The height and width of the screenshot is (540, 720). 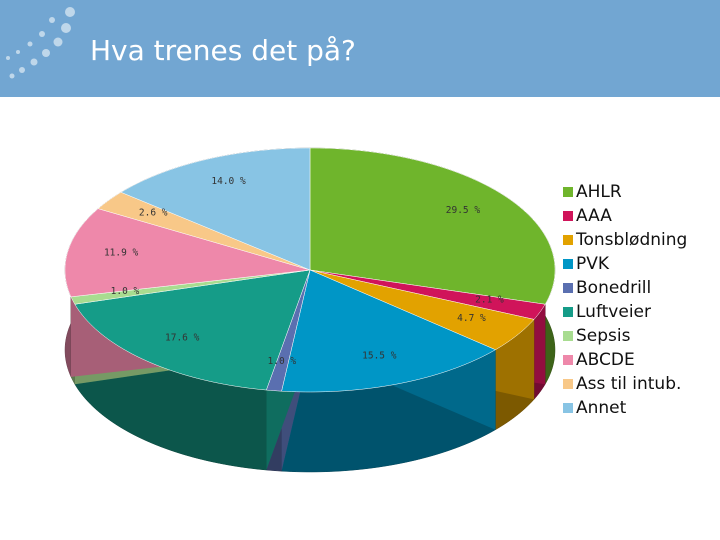 I want to click on legend-label: ABCDE, so click(x=605, y=360).